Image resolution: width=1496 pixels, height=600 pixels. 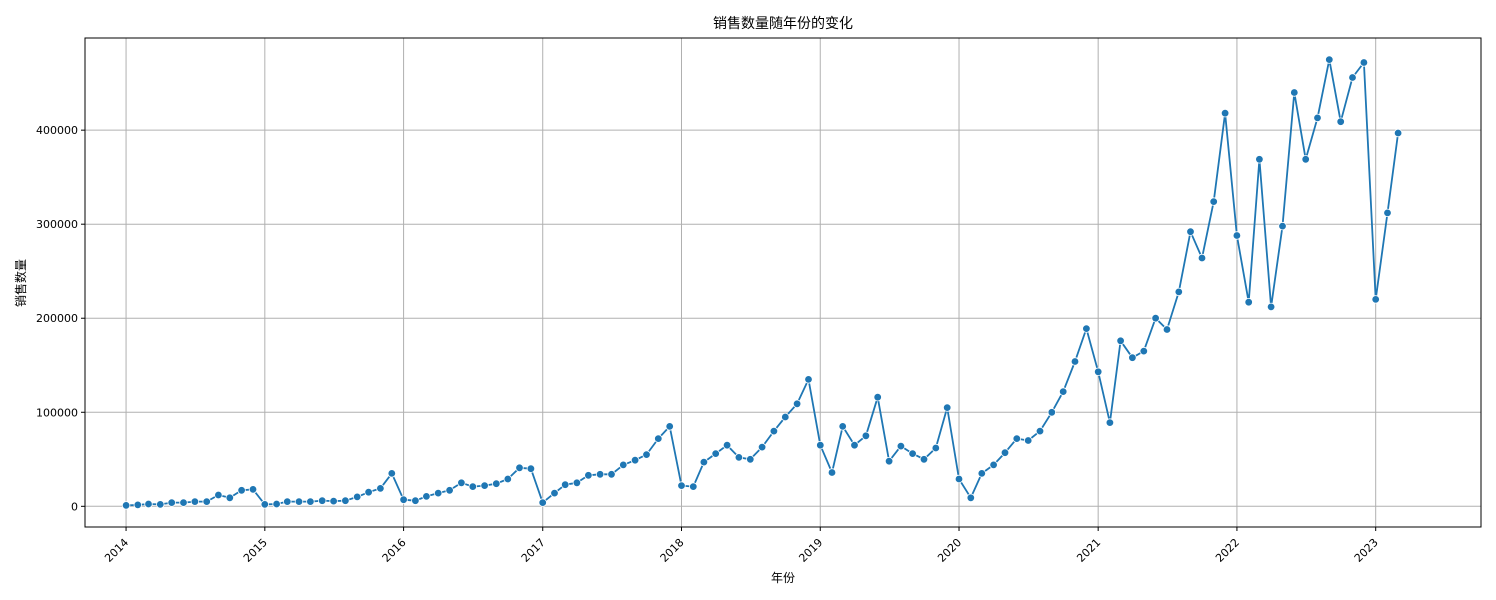 I want to click on chart-title: 销售数量随年份的变化, so click(x=783, y=24).